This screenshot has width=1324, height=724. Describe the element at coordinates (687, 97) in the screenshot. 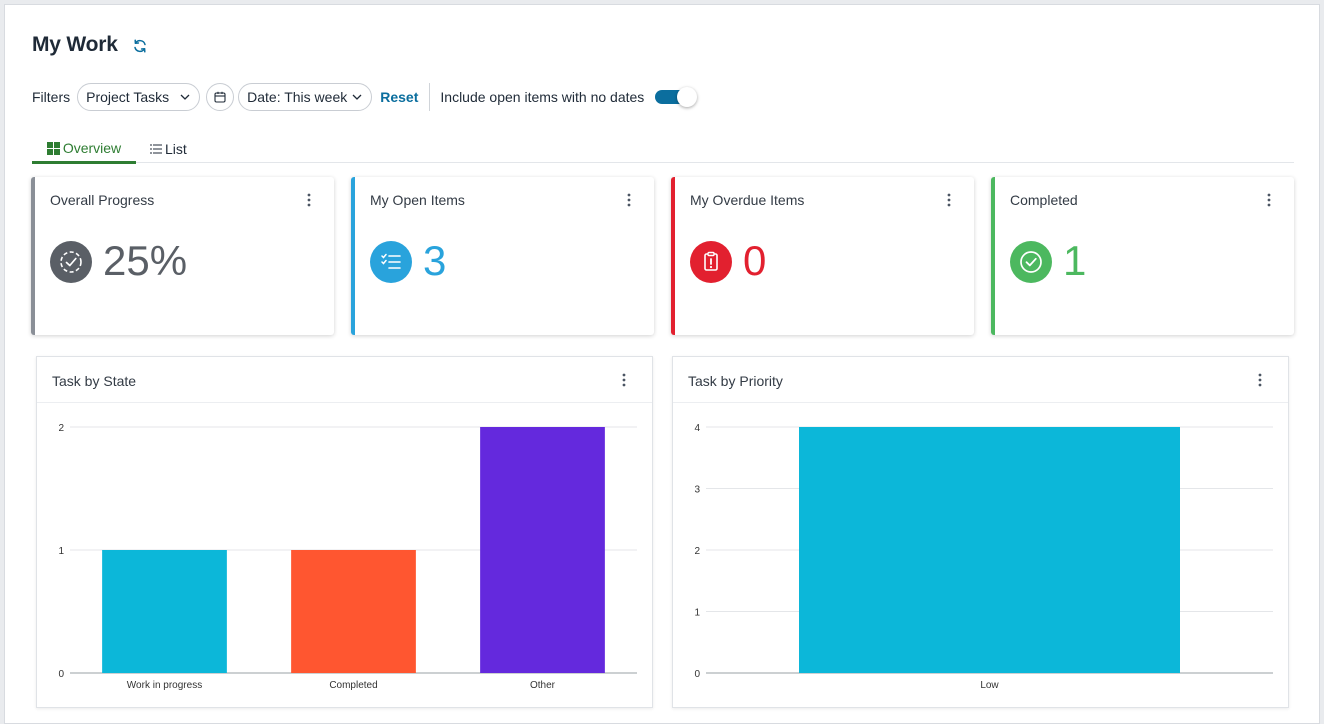

I see `toggle-knob` at that location.